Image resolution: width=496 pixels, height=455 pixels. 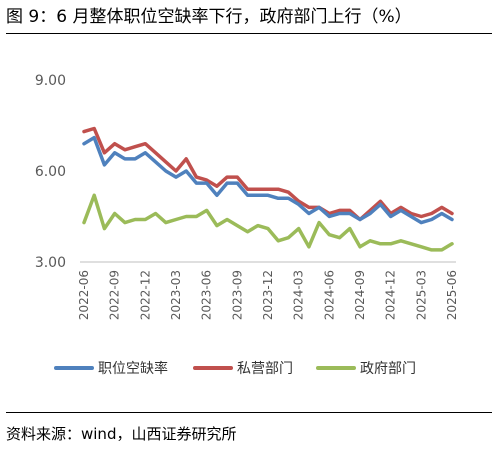 I want to click on x-tick-label: 2023-06, so click(x=207, y=295).